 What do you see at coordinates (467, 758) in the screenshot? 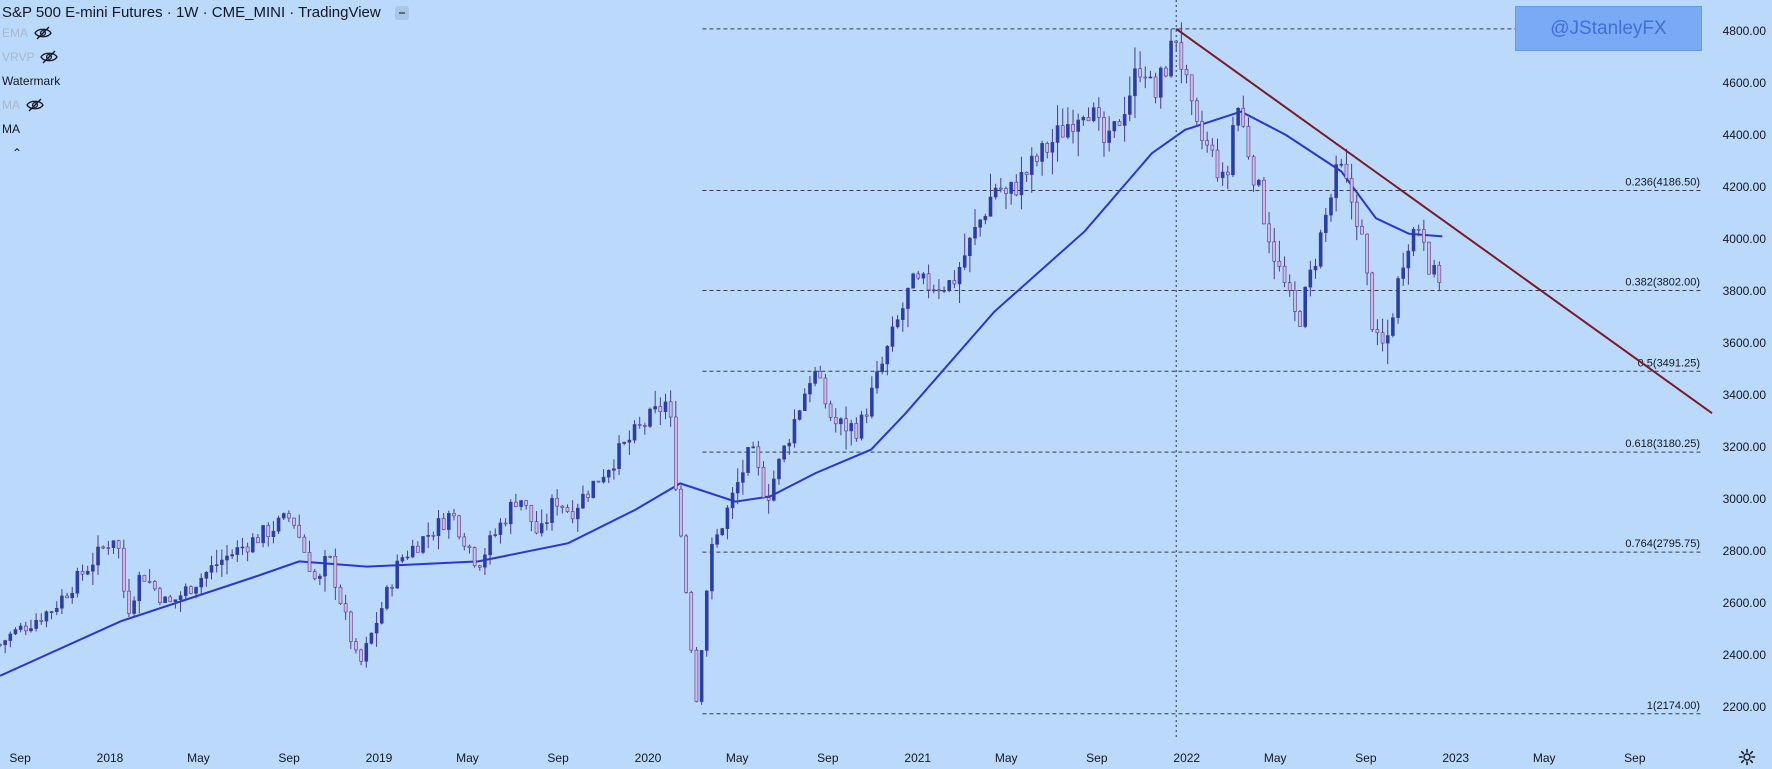
I see `x-tick-label: May` at bounding box center [467, 758].